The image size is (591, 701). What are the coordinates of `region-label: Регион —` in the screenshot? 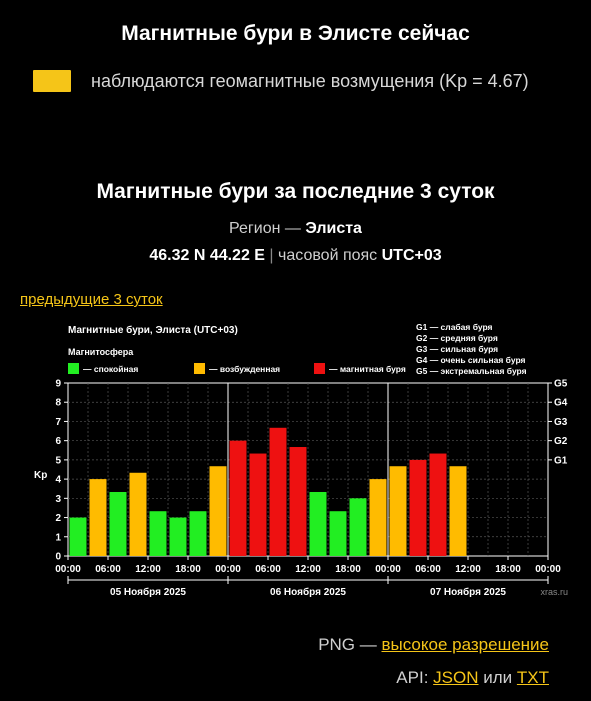 It's located at (265, 228).